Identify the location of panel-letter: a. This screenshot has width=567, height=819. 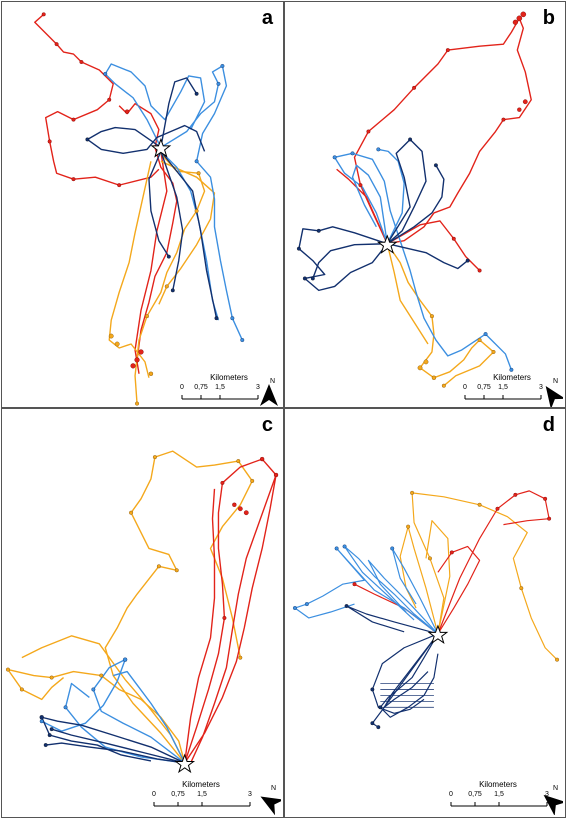
(267, 18).